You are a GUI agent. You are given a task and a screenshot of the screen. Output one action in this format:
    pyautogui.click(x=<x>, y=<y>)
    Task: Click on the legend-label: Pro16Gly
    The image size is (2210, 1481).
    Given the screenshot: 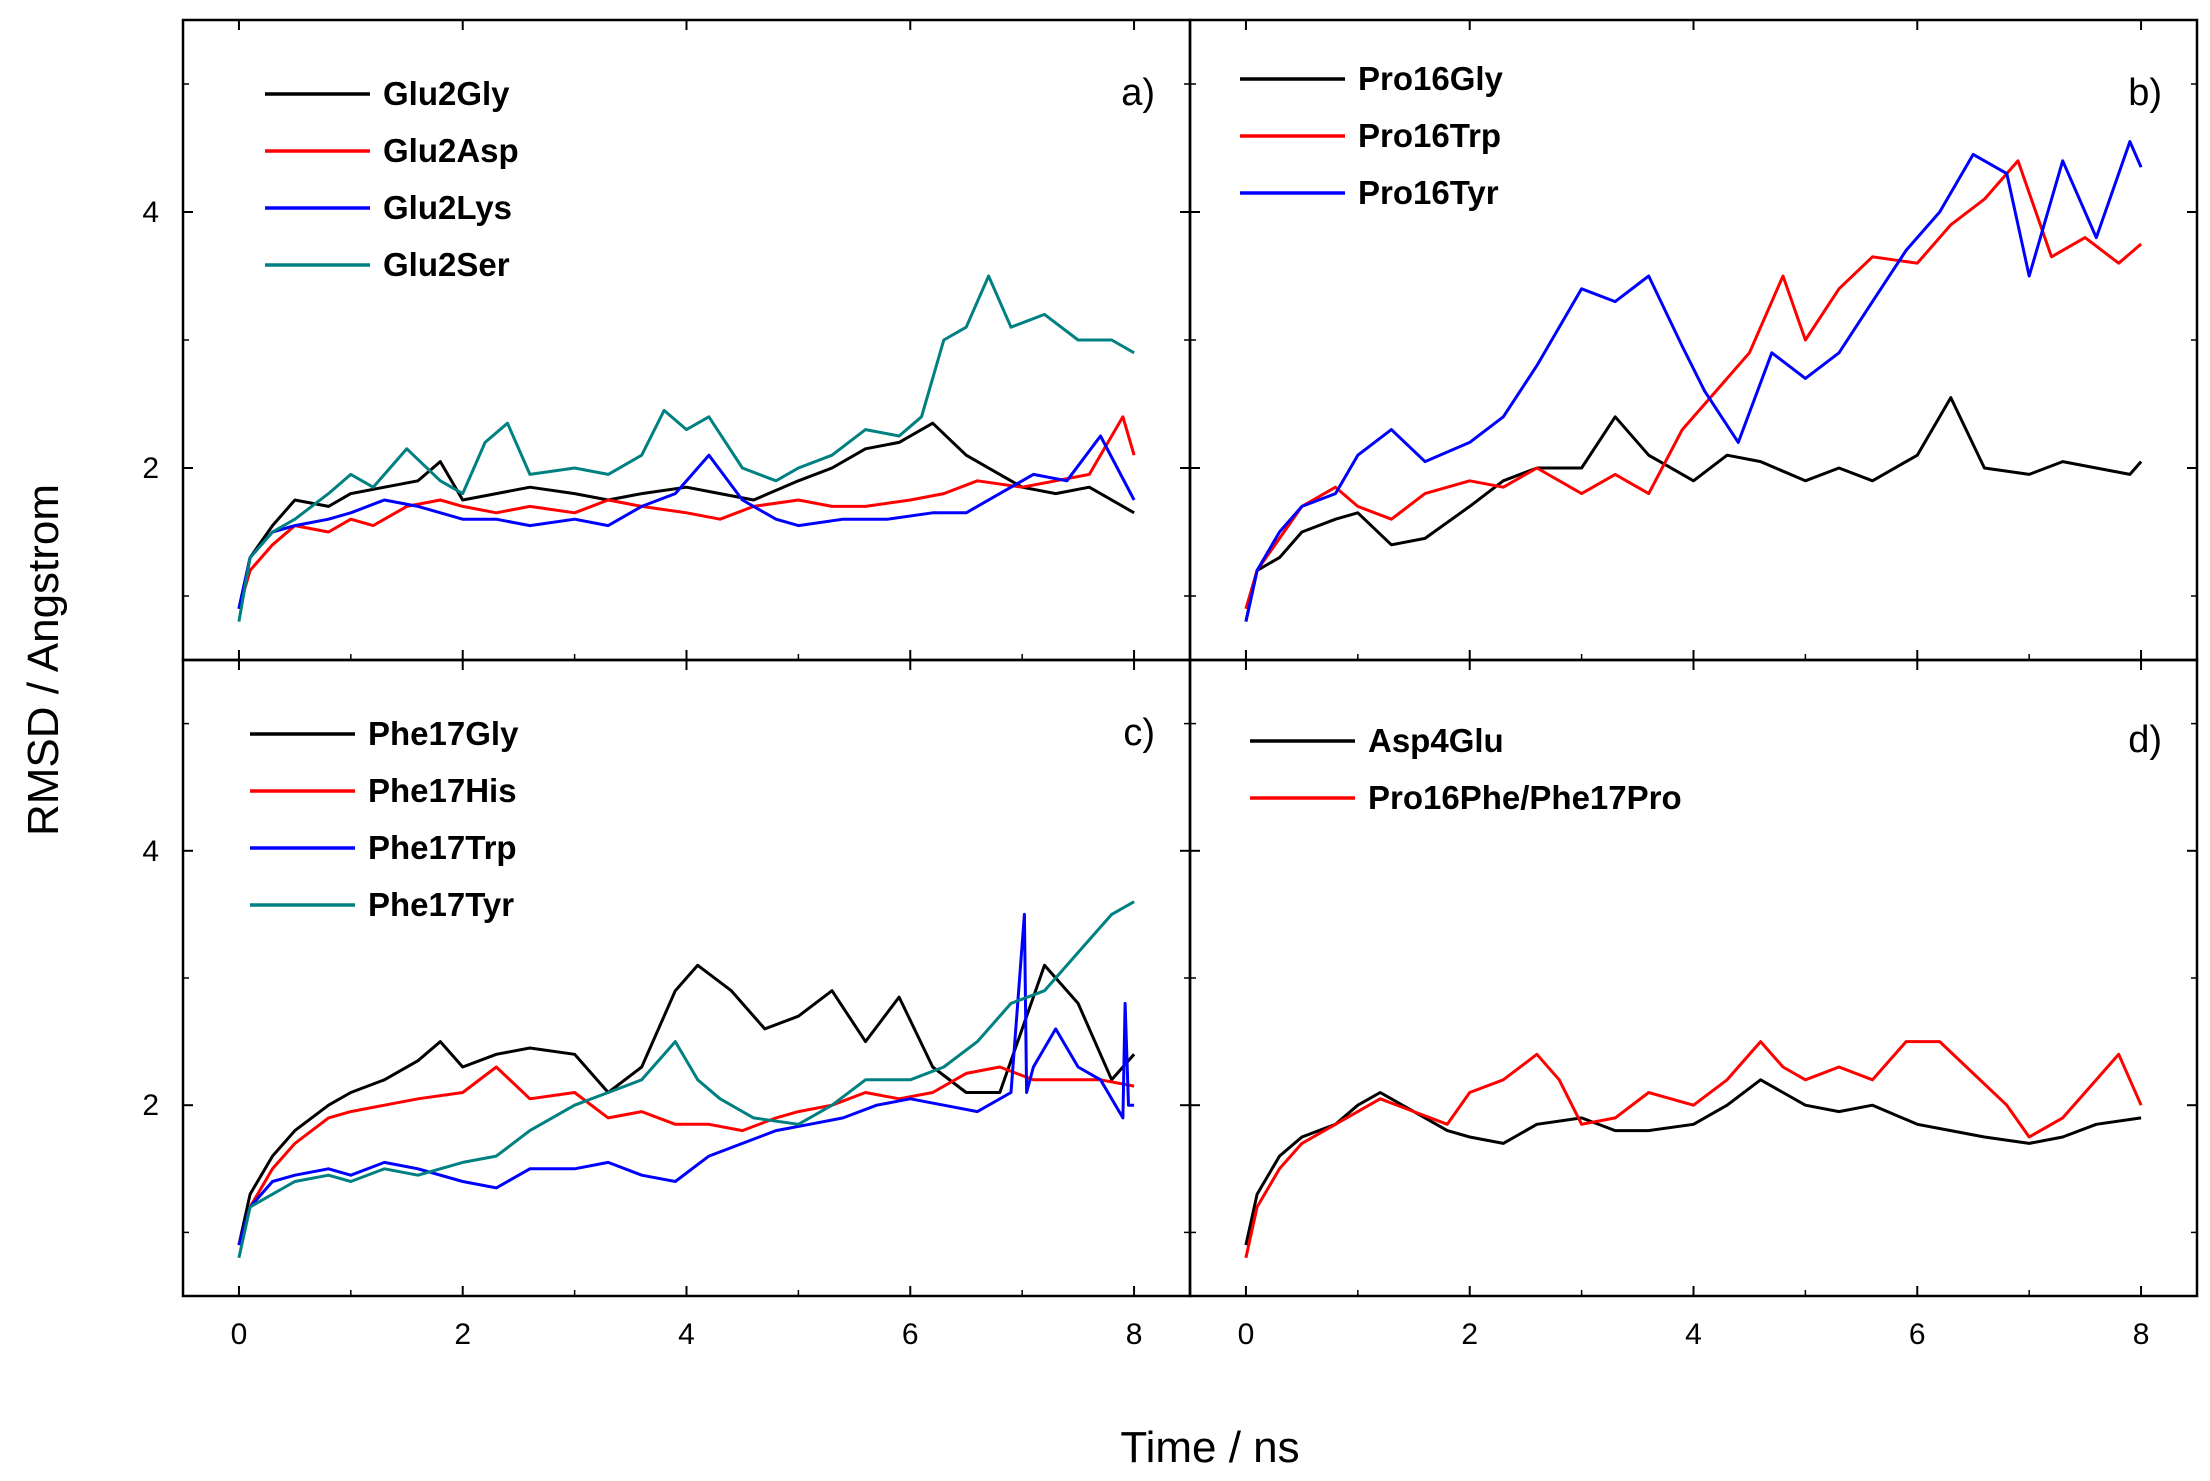 What is the action you would take?
    pyautogui.click(x=1431, y=78)
    